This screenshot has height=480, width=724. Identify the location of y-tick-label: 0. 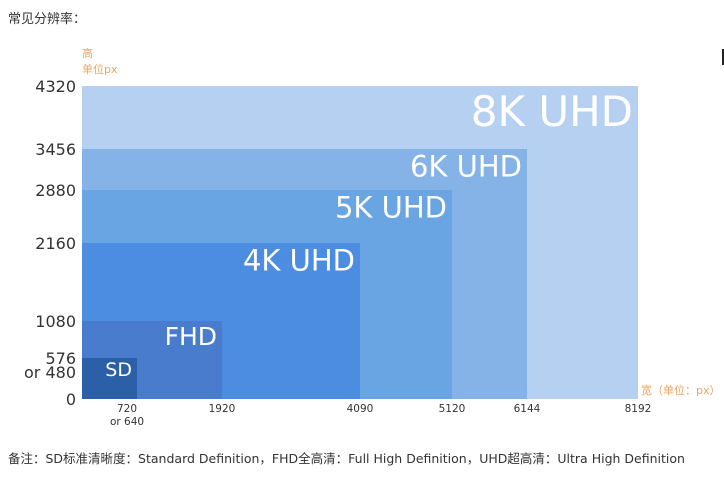
(71, 399).